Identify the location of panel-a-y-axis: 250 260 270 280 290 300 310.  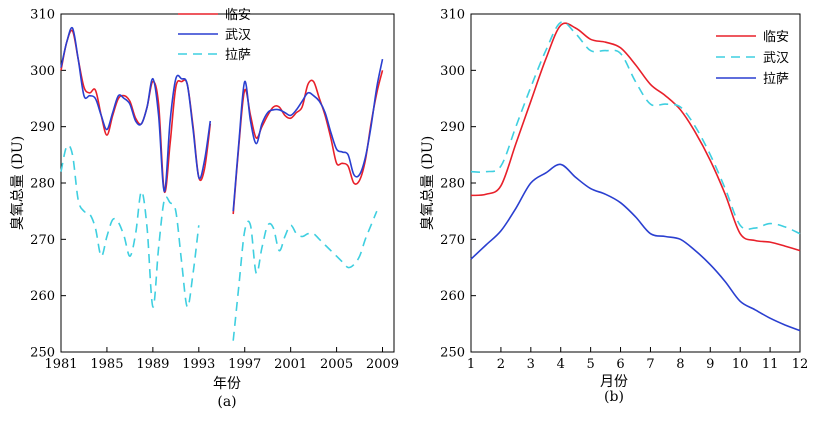
(48, 184).